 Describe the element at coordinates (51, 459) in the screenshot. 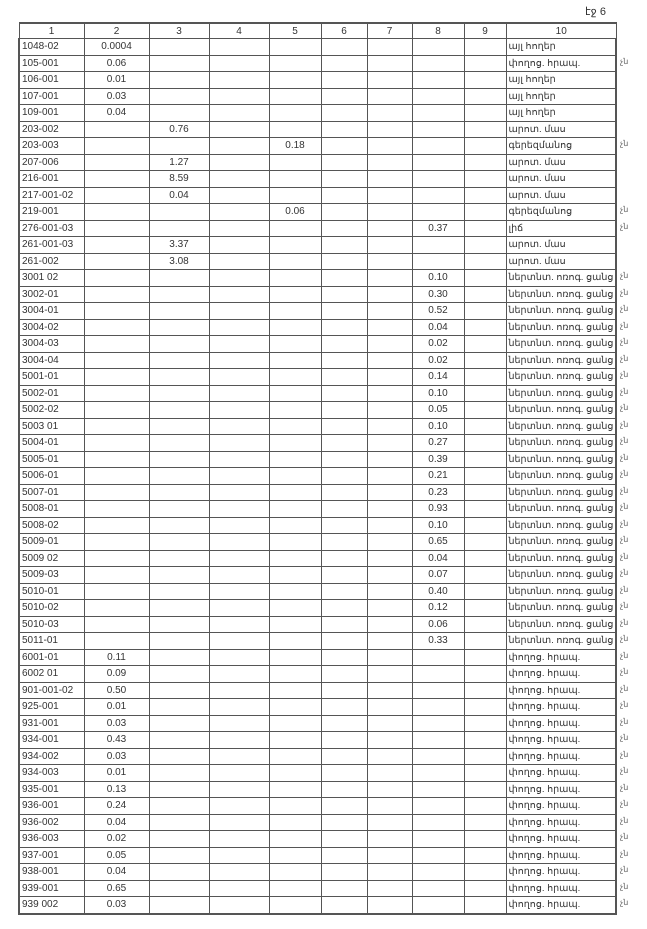

I see `cell-col-1: 5005-01` at that location.